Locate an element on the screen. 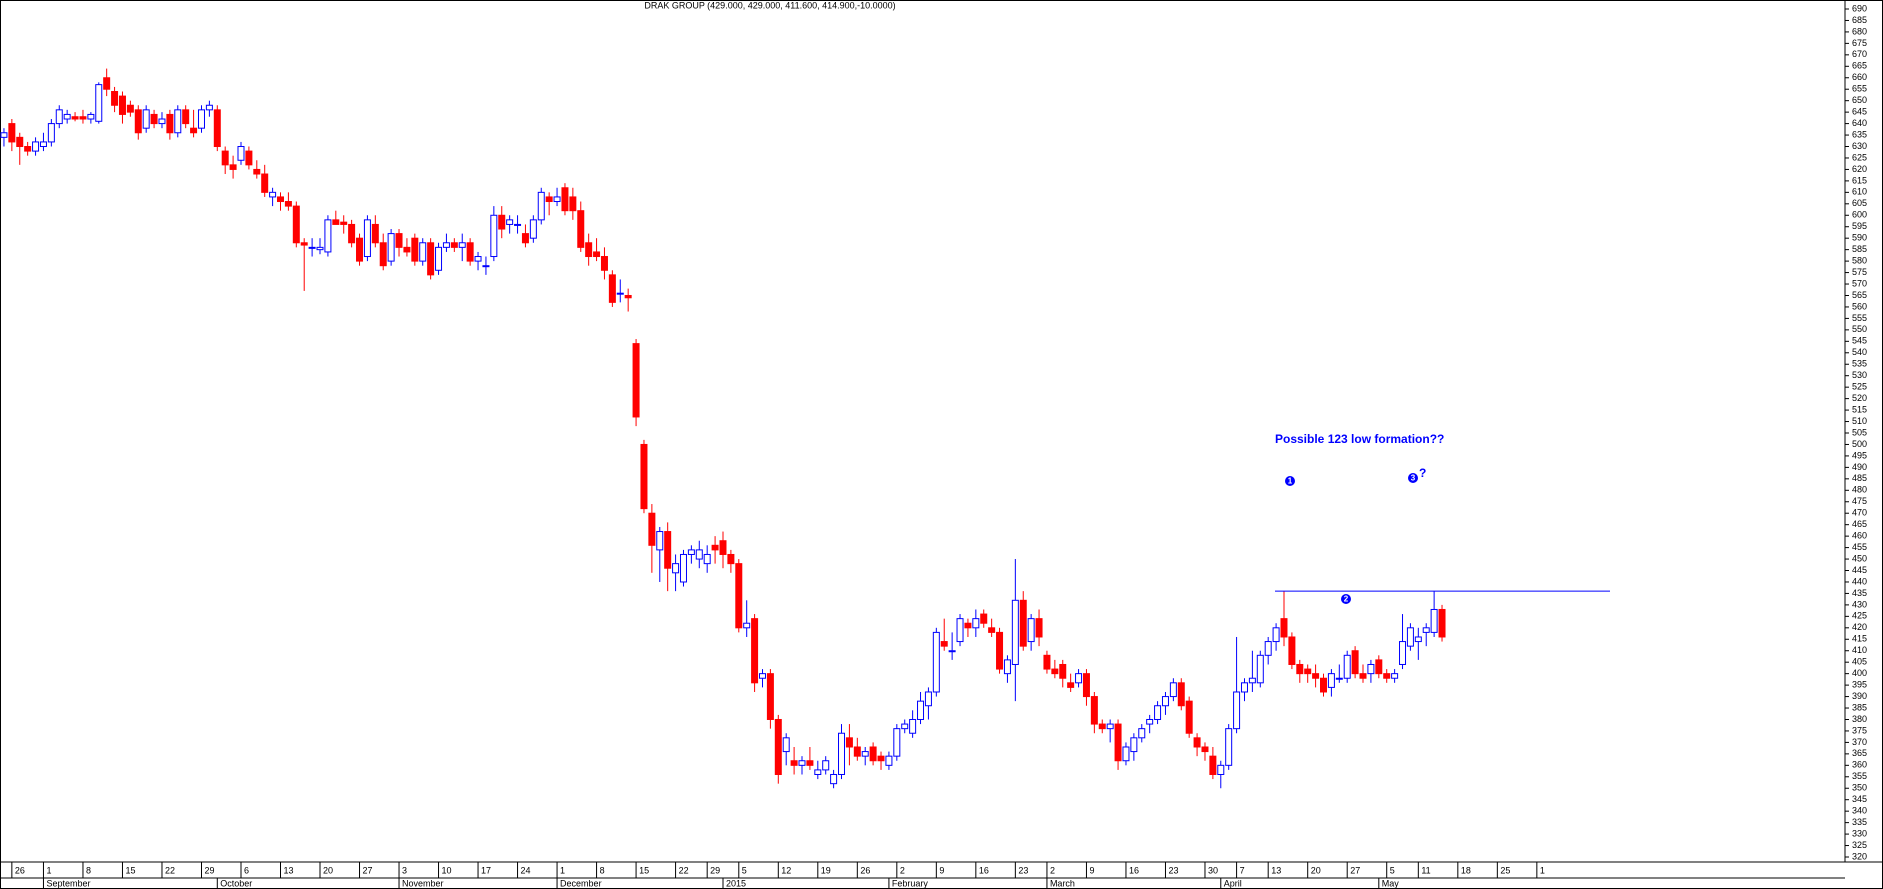 The image size is (1883, 889). y-tick-label: 375 is located at coordinates (1859, 730).